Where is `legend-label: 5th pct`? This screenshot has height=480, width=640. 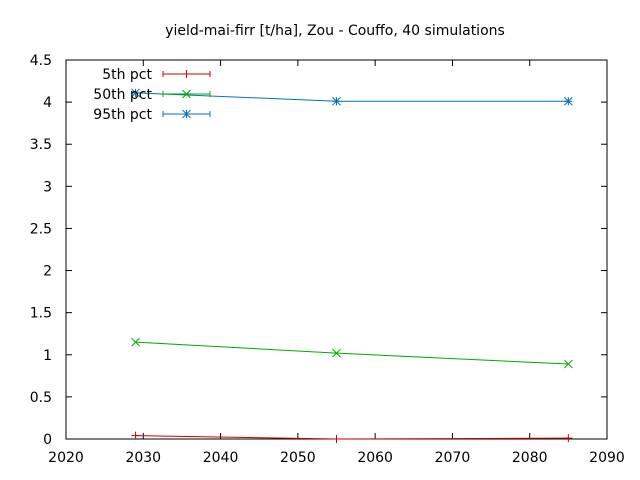
legend-label: 5th pct is located at coordinates (127, 75).